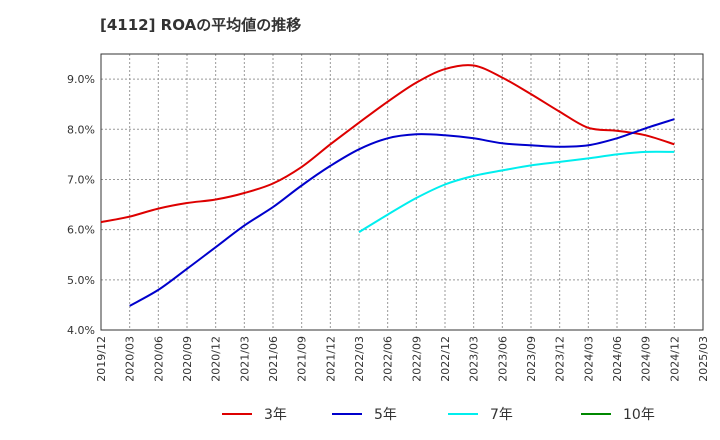  I want to click on x-tick-label: 2025/03, so click(703, 359).